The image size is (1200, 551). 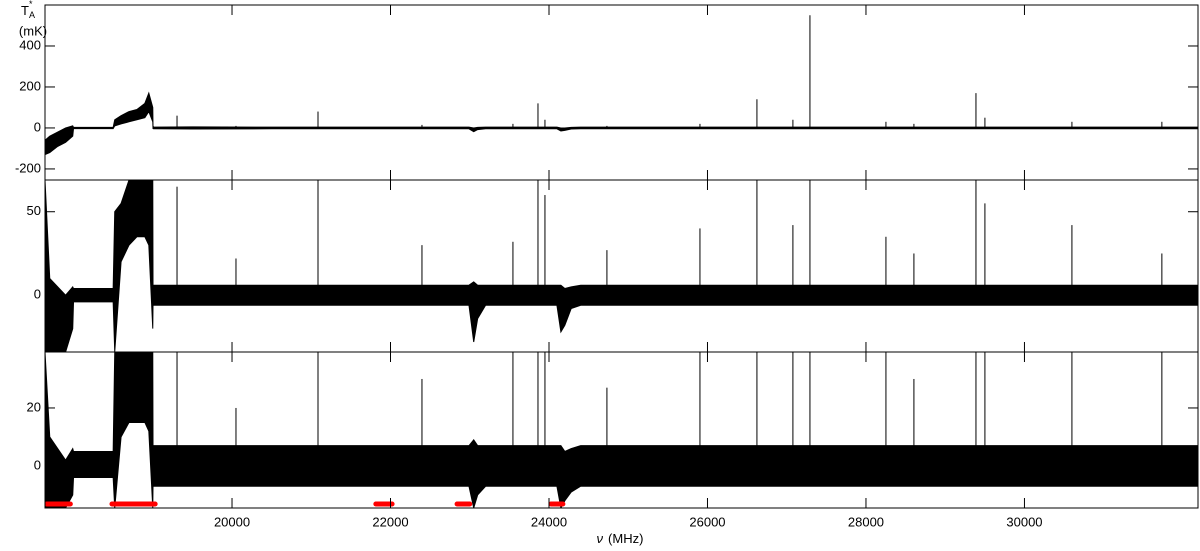 I want to click on x-tick-label: 20000, so click(x=232, y=521).